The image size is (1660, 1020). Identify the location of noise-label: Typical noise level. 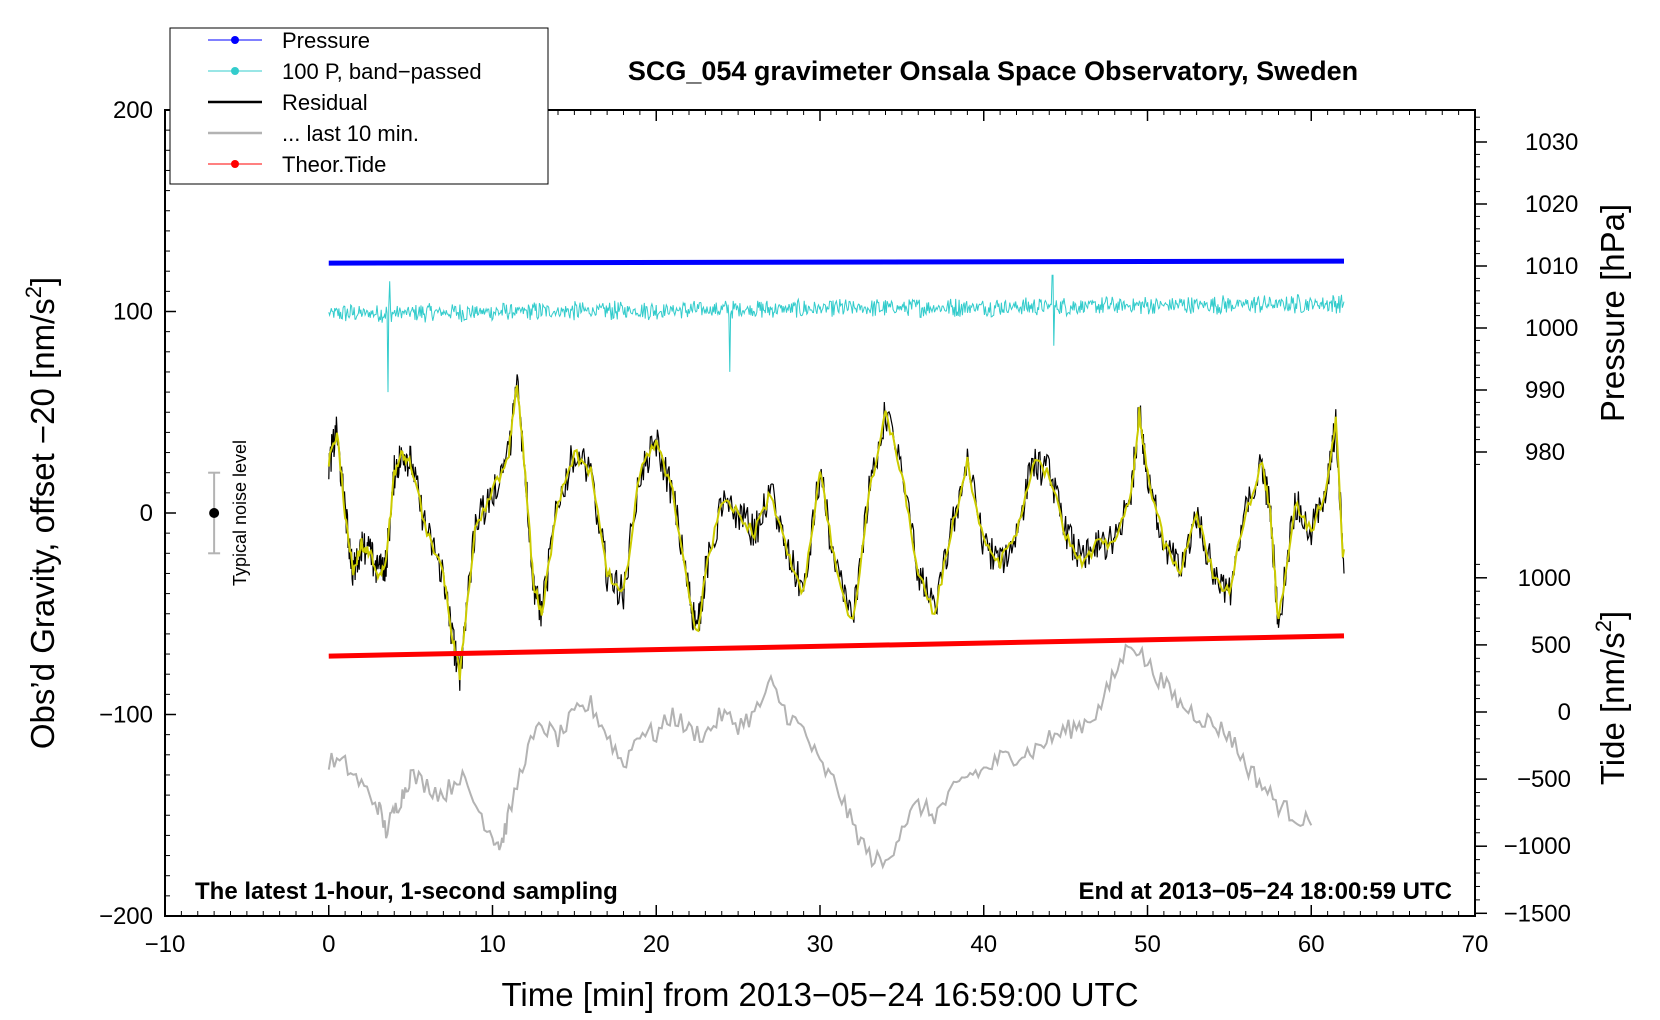
(240, 513).